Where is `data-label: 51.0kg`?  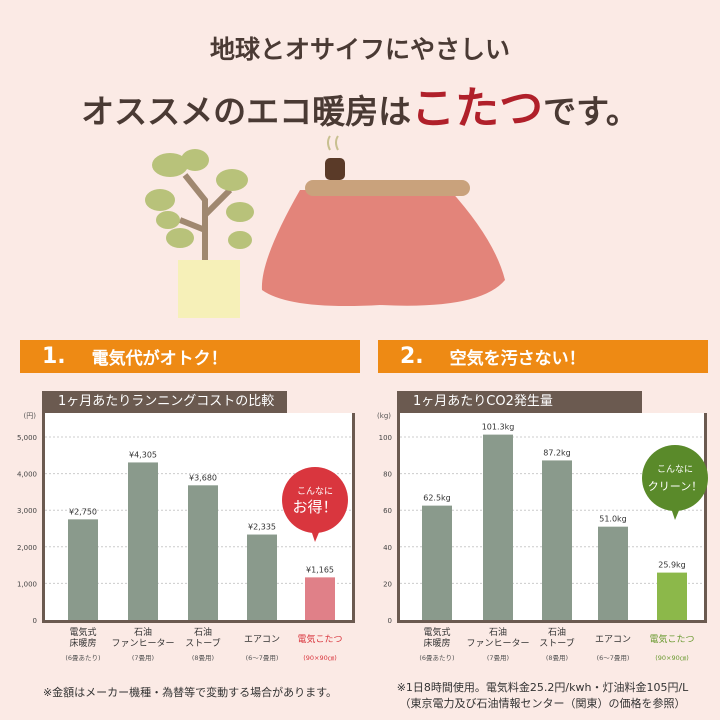 data-label: 51.0kg is located at coordinates (613, 519).